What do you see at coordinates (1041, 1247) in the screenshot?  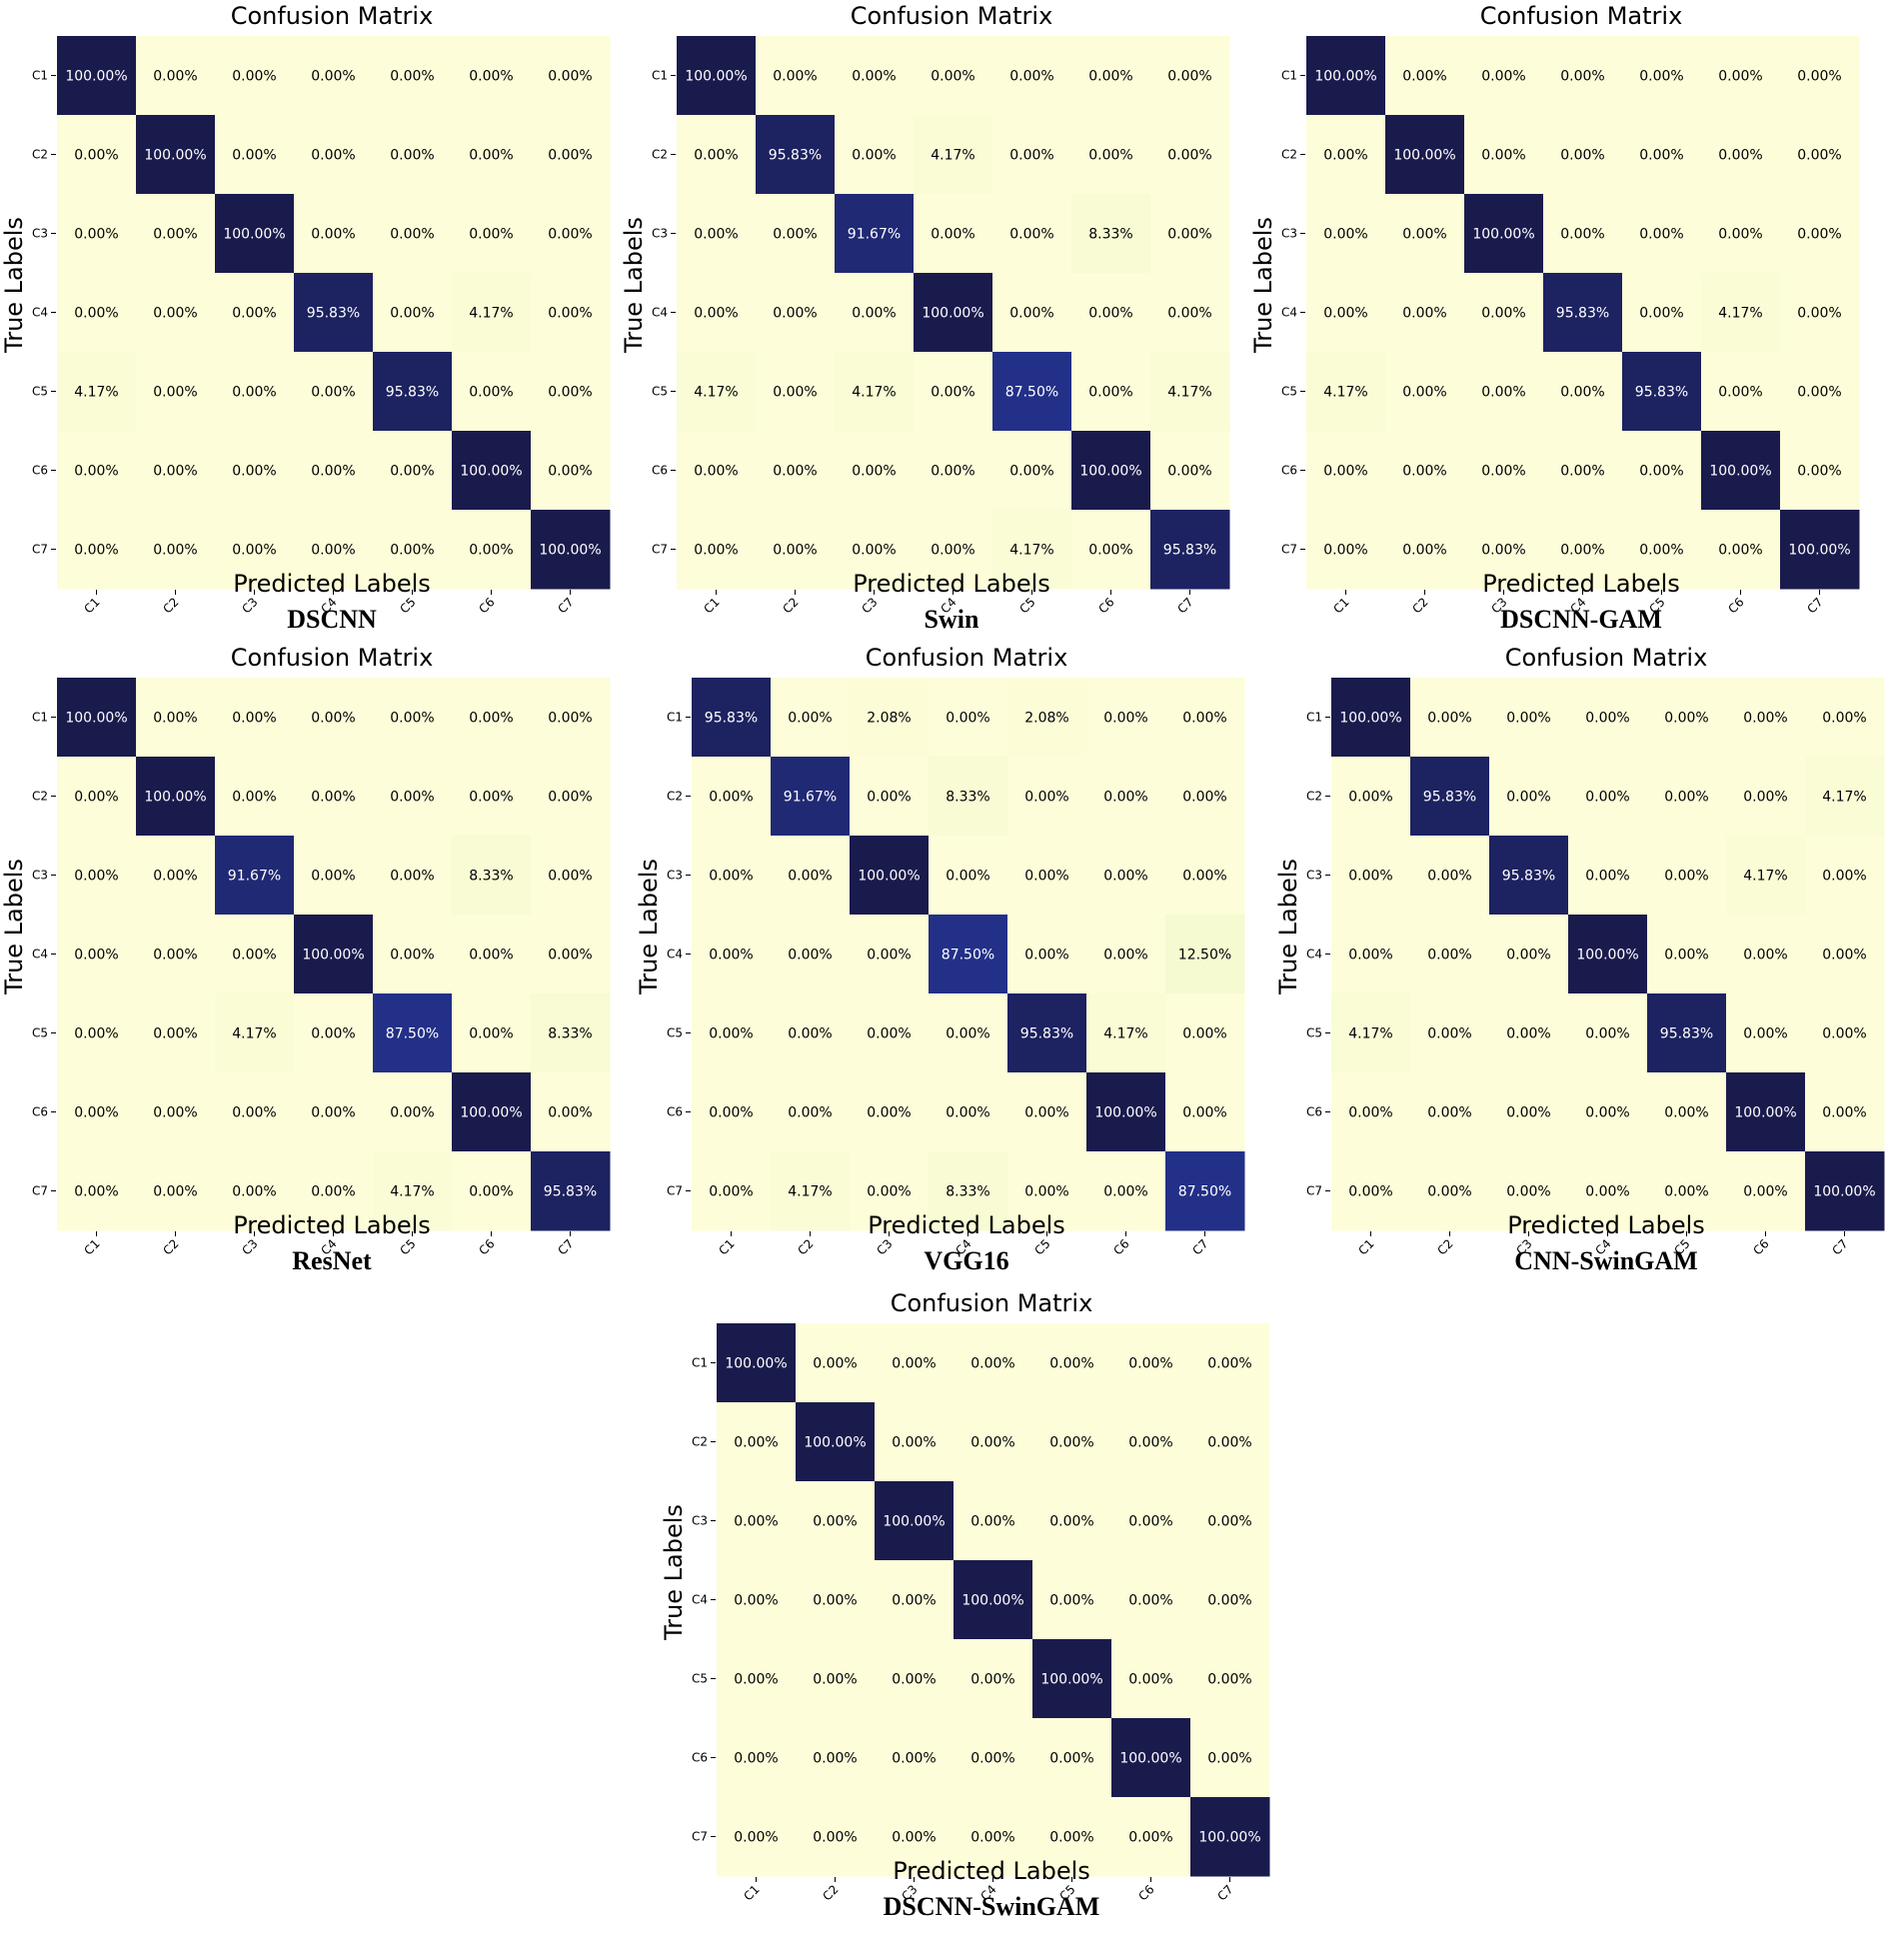 I see `x-tick-label: C5` at bounding box center [1041, 1247].